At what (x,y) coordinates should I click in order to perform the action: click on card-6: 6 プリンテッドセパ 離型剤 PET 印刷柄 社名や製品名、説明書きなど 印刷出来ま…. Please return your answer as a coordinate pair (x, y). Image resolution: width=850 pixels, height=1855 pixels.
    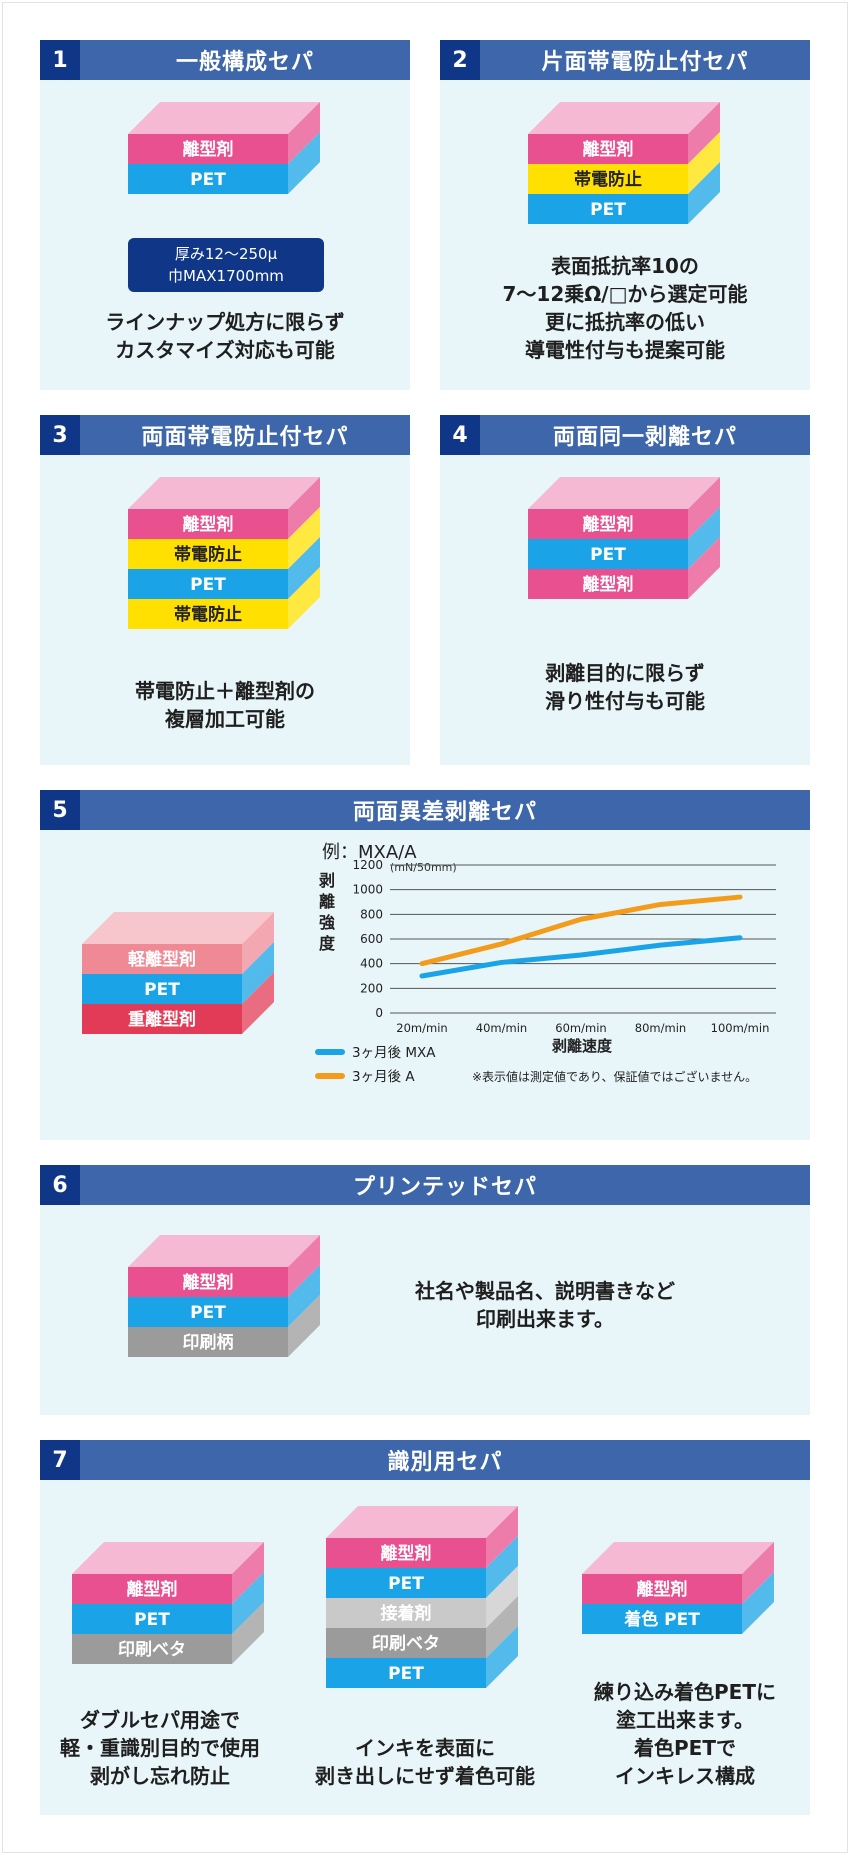
    Looking at the image, I should click on (425, 1290).